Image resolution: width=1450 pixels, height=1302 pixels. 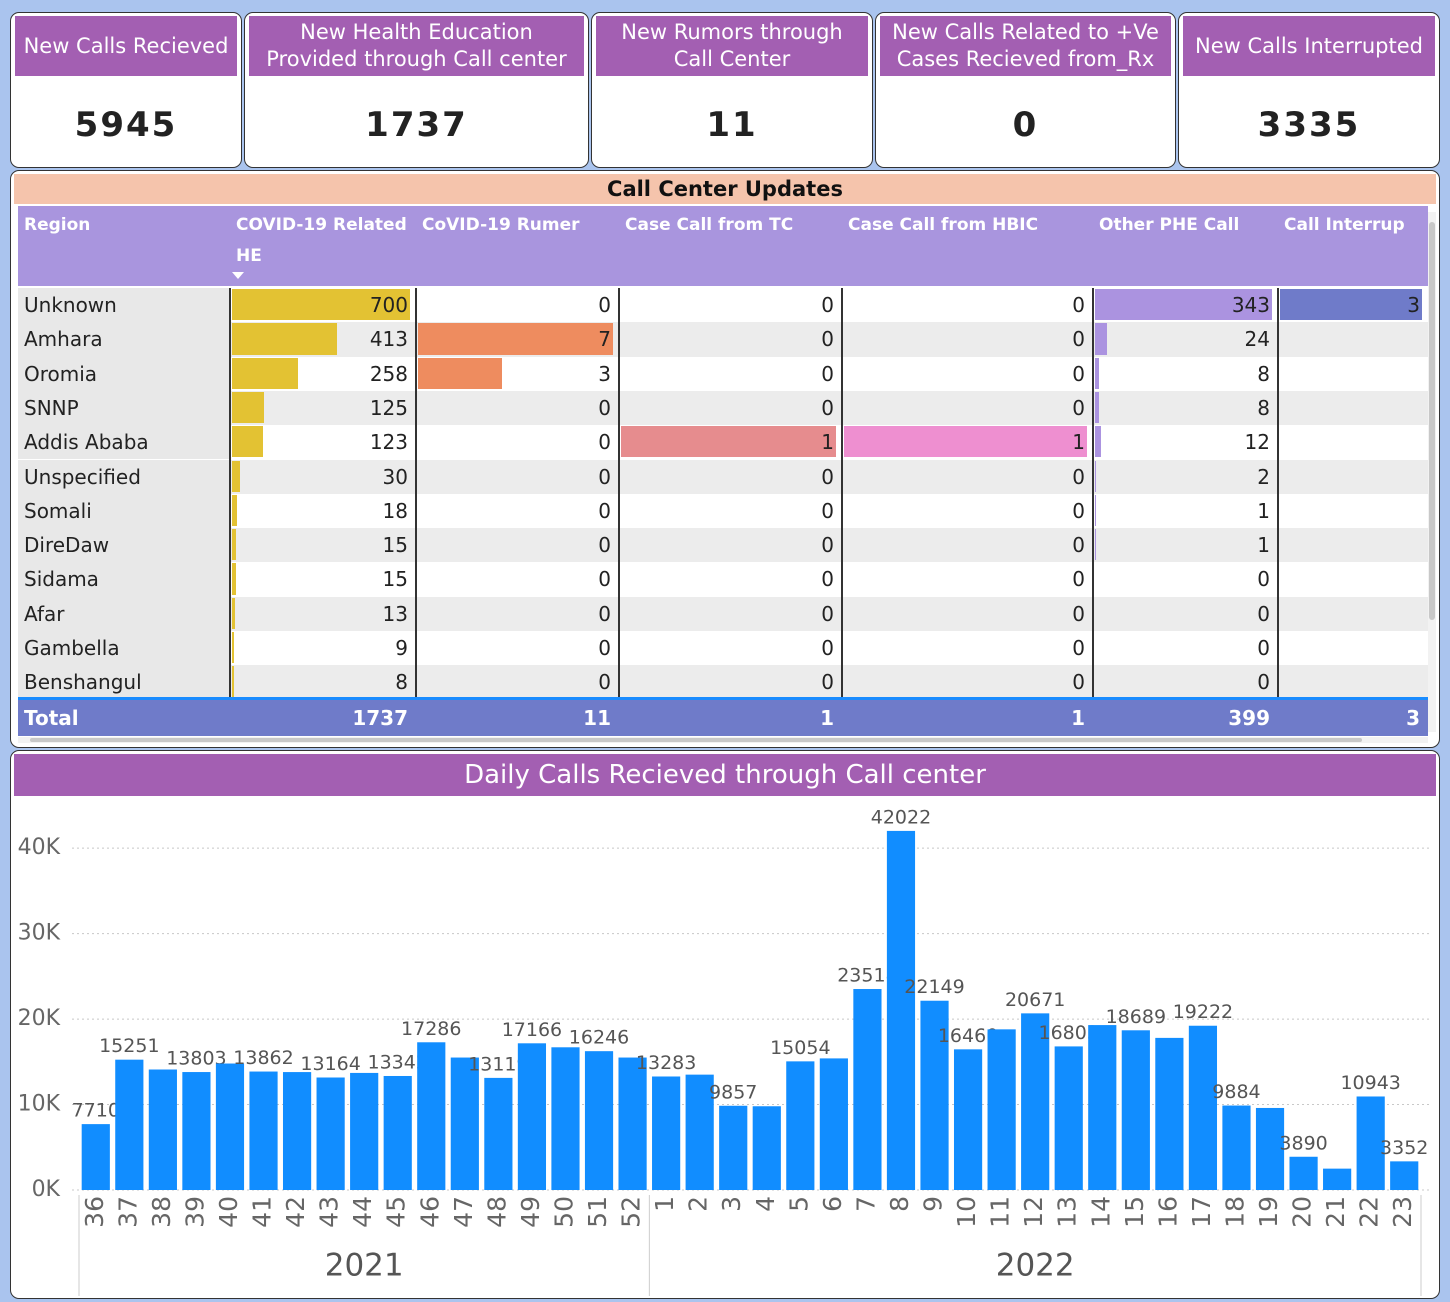 What do you see at coordinates (709, 225) in the screenshot?
I see `column-header: Case Call from TC` at bounding box center [709, 225].